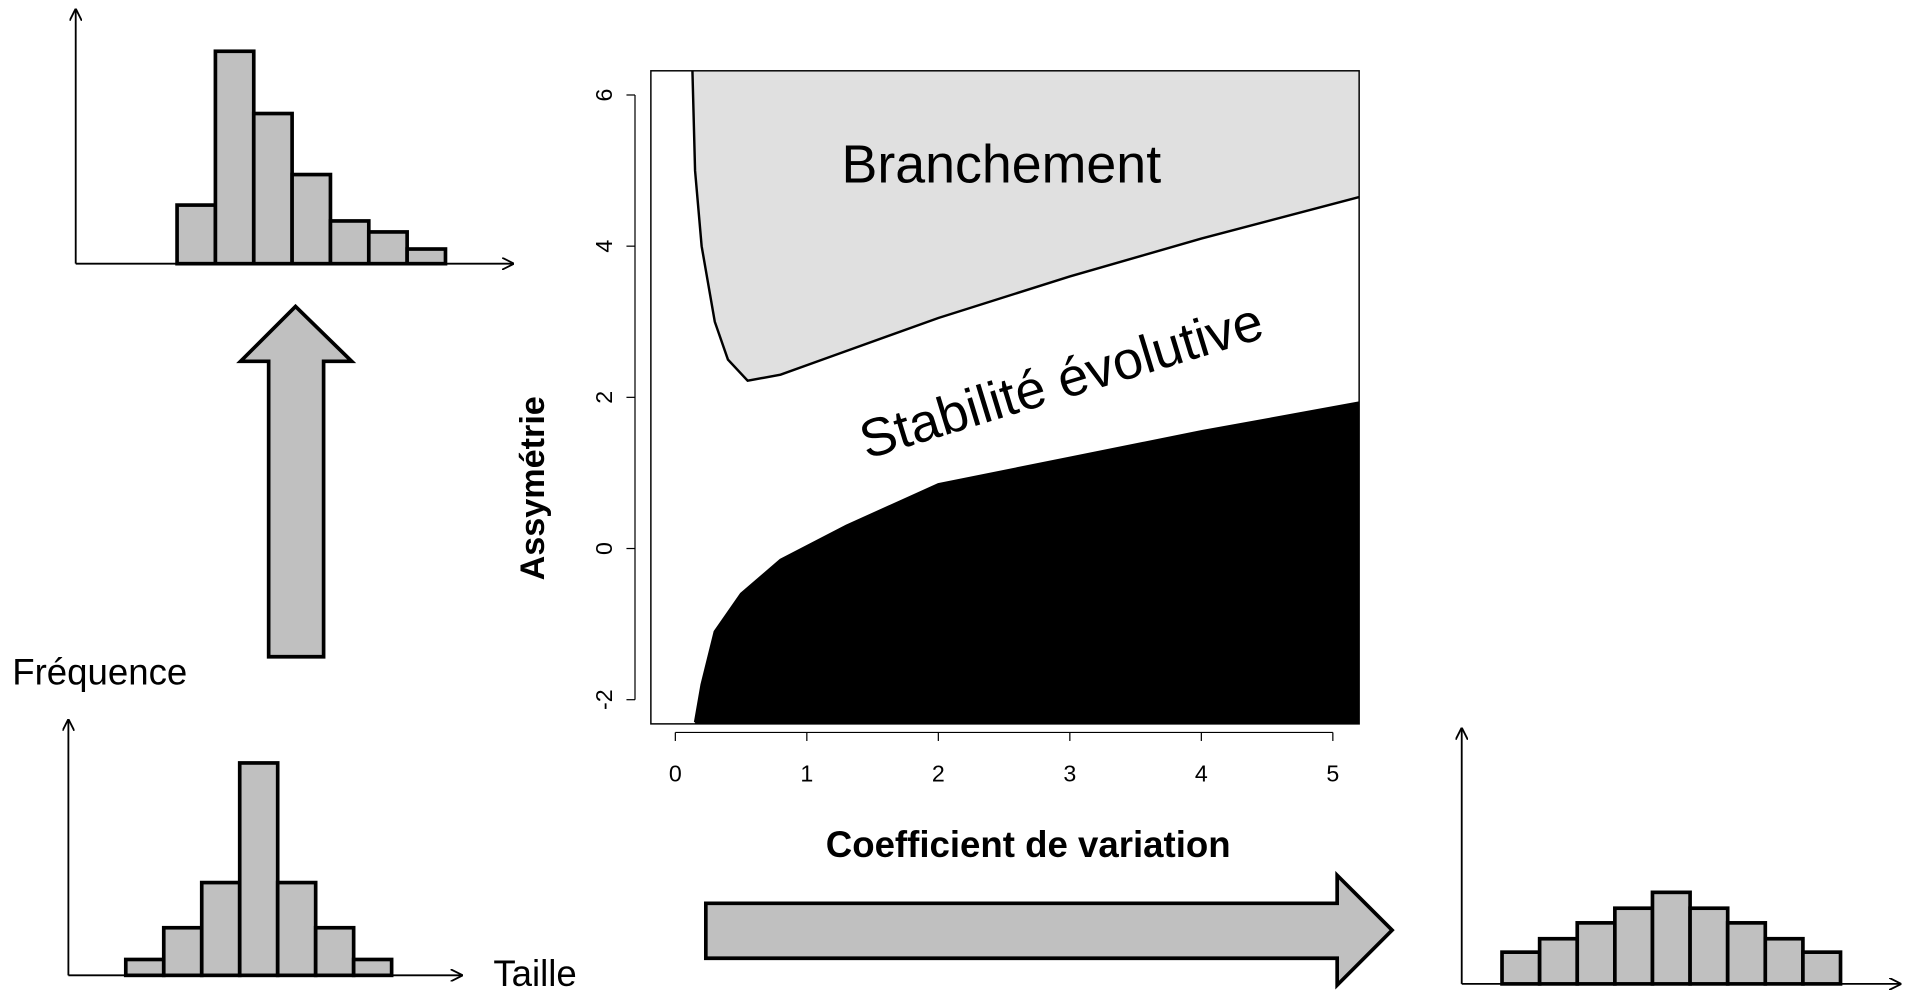 This screenshot has width=1905, height=990. I want to click on x-tick-label: 0, so click(675, 773).